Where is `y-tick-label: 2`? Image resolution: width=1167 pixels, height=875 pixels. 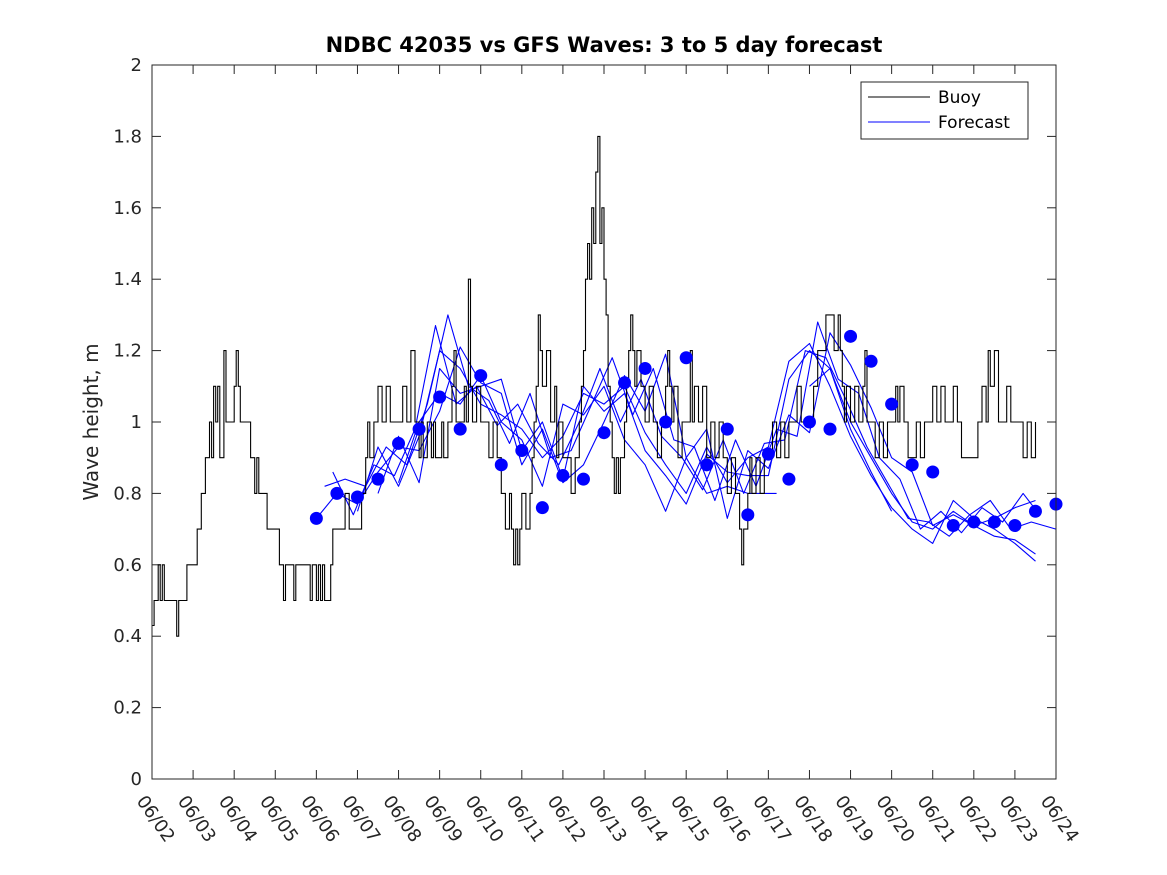 y-tick-label: 2 is located at coordinates (136, 65).